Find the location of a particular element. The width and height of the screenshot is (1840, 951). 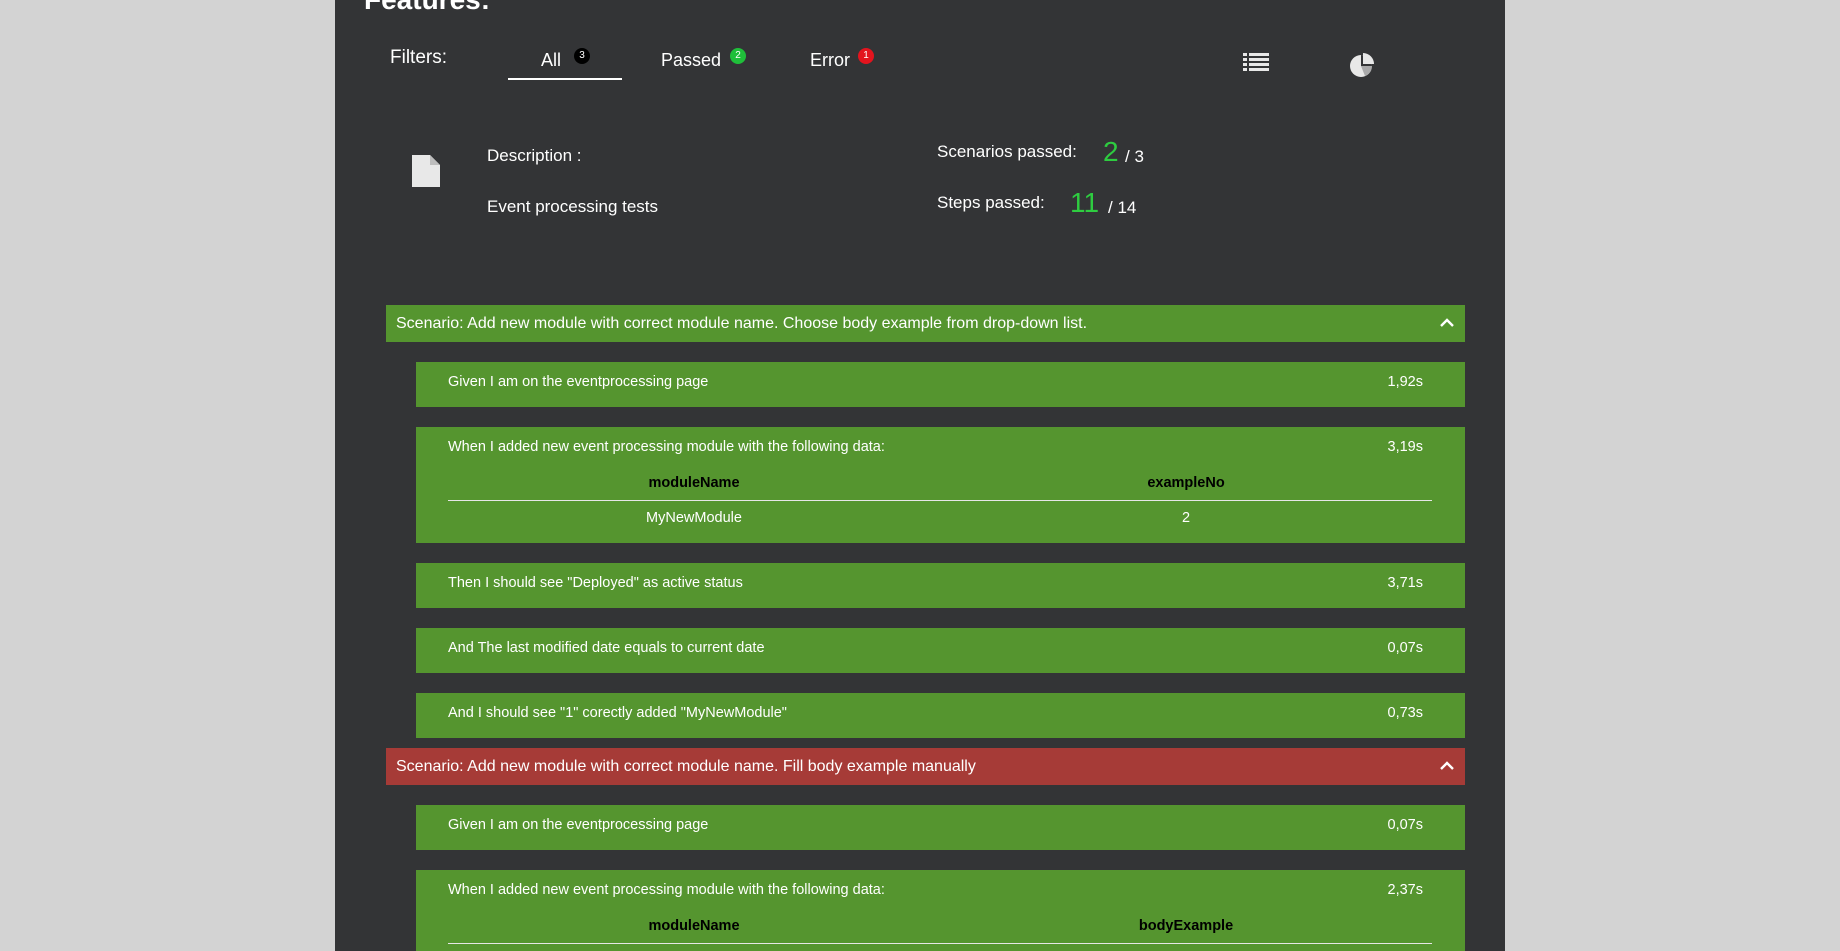

tab-all: All 3 is located at coordinates (565, 59).